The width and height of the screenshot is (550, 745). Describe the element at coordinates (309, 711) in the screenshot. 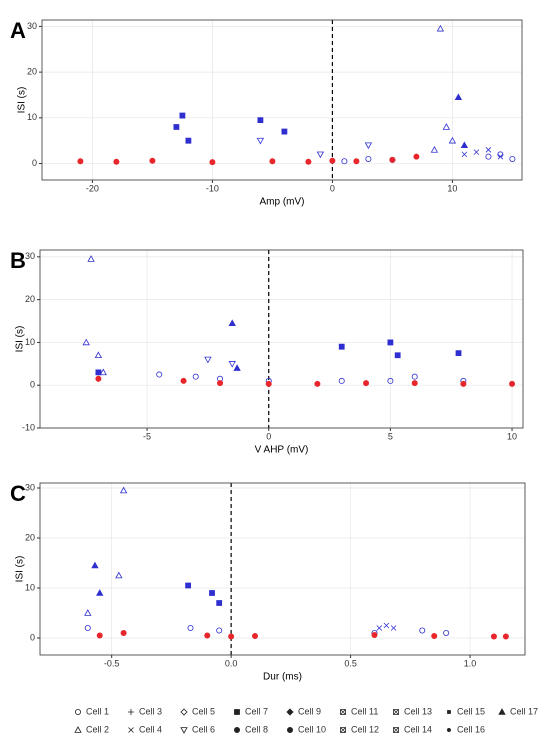

I see `legend-label: Cell 9` at that location.